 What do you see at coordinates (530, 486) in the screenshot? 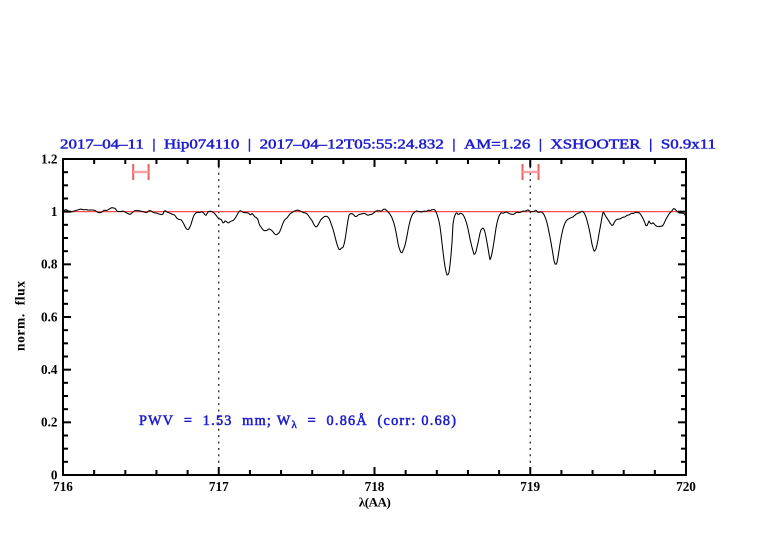
I see `svg-text: 719` at bounding box center [530, 486].